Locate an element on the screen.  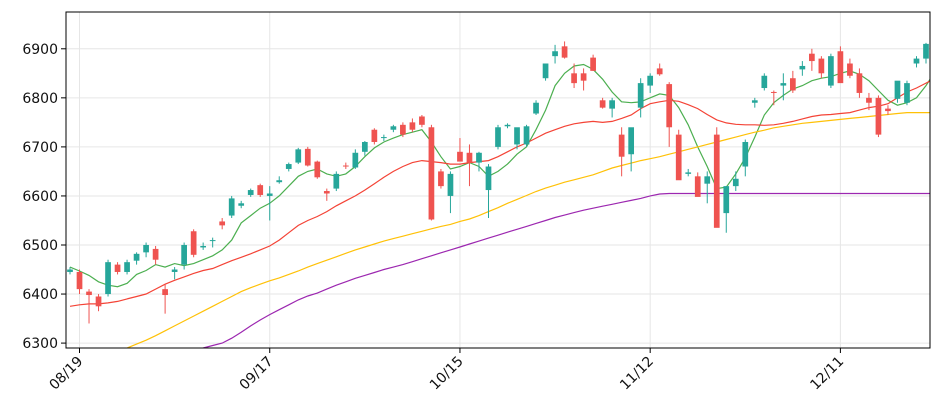
y-tick-label: 6500 is located at coordinates (40, 246).